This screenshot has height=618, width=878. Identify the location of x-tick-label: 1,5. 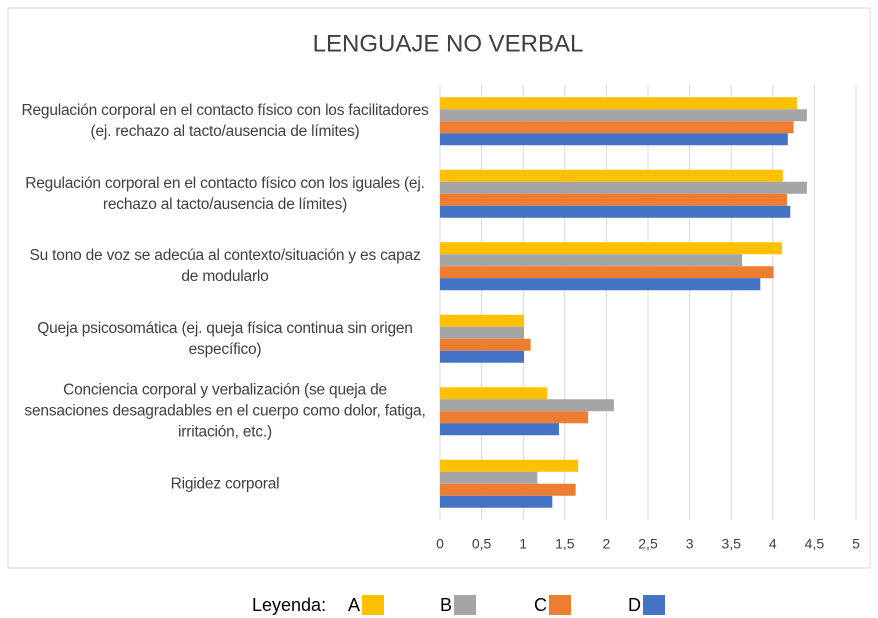
(565, 544).